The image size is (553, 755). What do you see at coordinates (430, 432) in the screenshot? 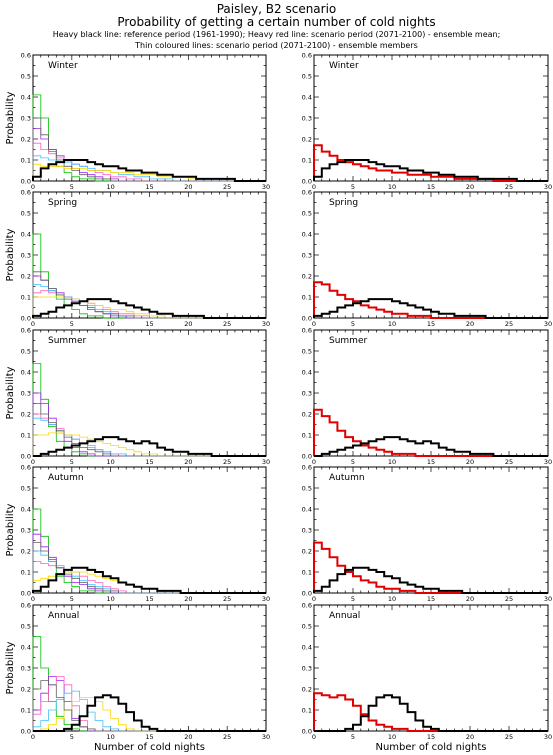
I see `scenario-mean-line` at bounding box center [430, 432].